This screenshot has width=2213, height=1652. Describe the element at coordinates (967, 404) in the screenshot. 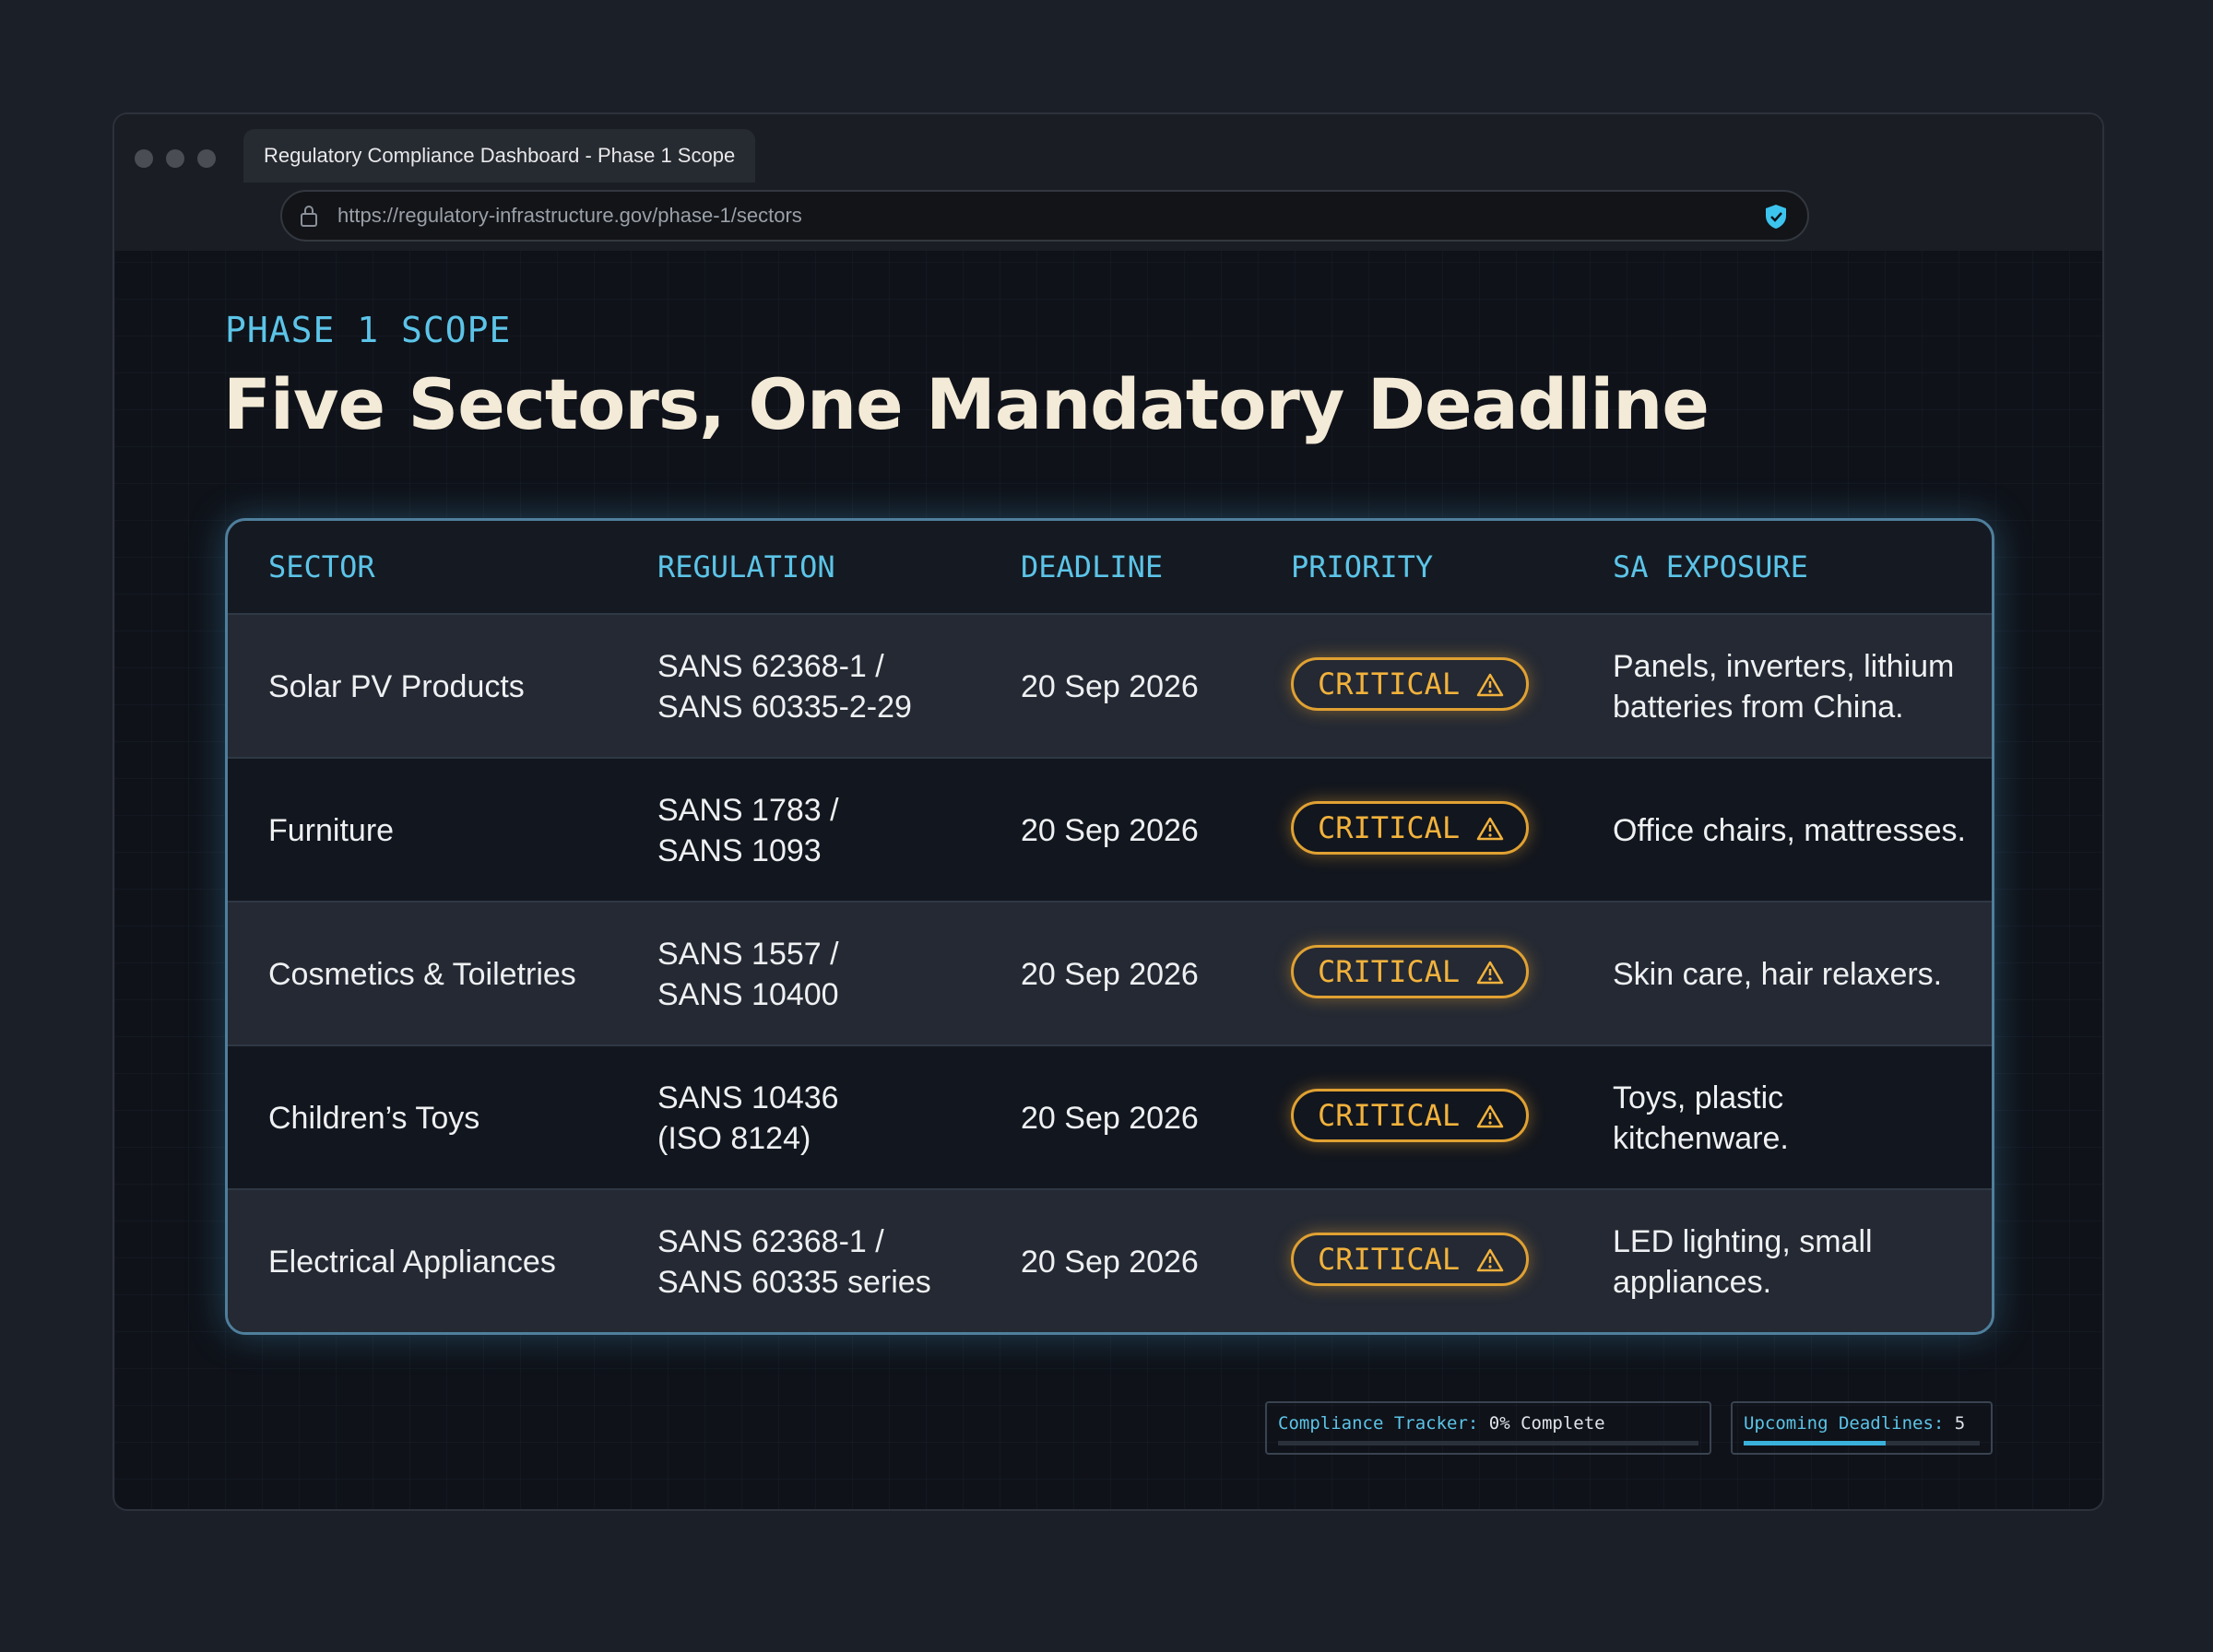

I see `page-title: Five Sectors, One Mandatory Deadline` at that location.